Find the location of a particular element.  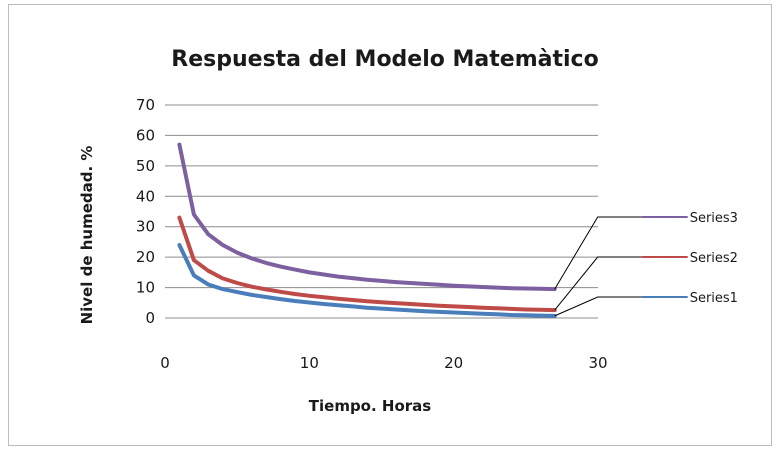

legend-label-series2: Series2 is located at coordinates (714, 258).